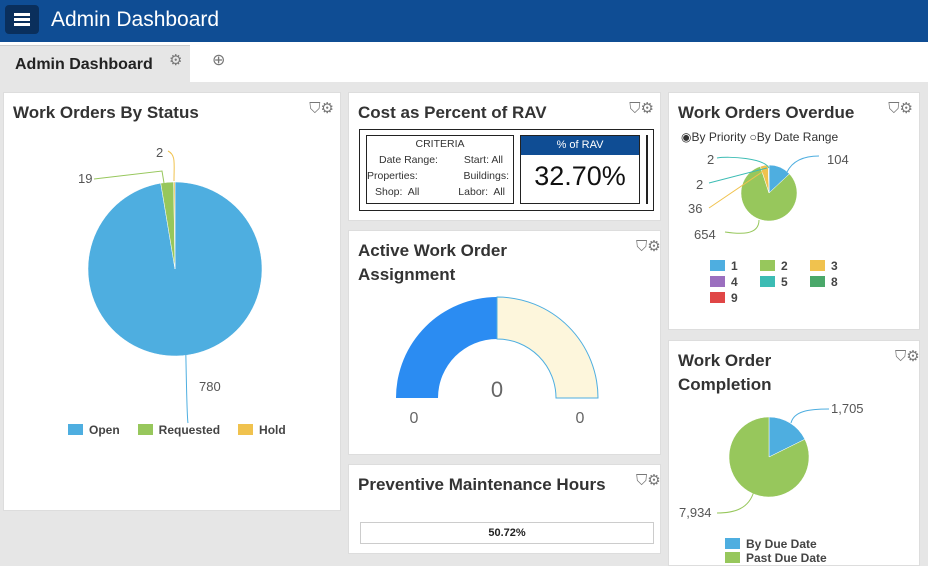 Image resolution: width=928 pixels, height=566 pixels. What do you see at coordinates (106, 112) in the screenshot?
I see `widget-title: Work Orders By Status` at bounding box center [106, 112].